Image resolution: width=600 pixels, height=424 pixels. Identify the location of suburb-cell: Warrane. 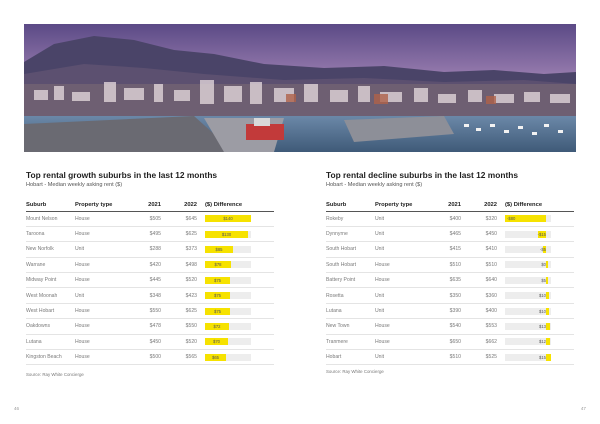
(50, 265).